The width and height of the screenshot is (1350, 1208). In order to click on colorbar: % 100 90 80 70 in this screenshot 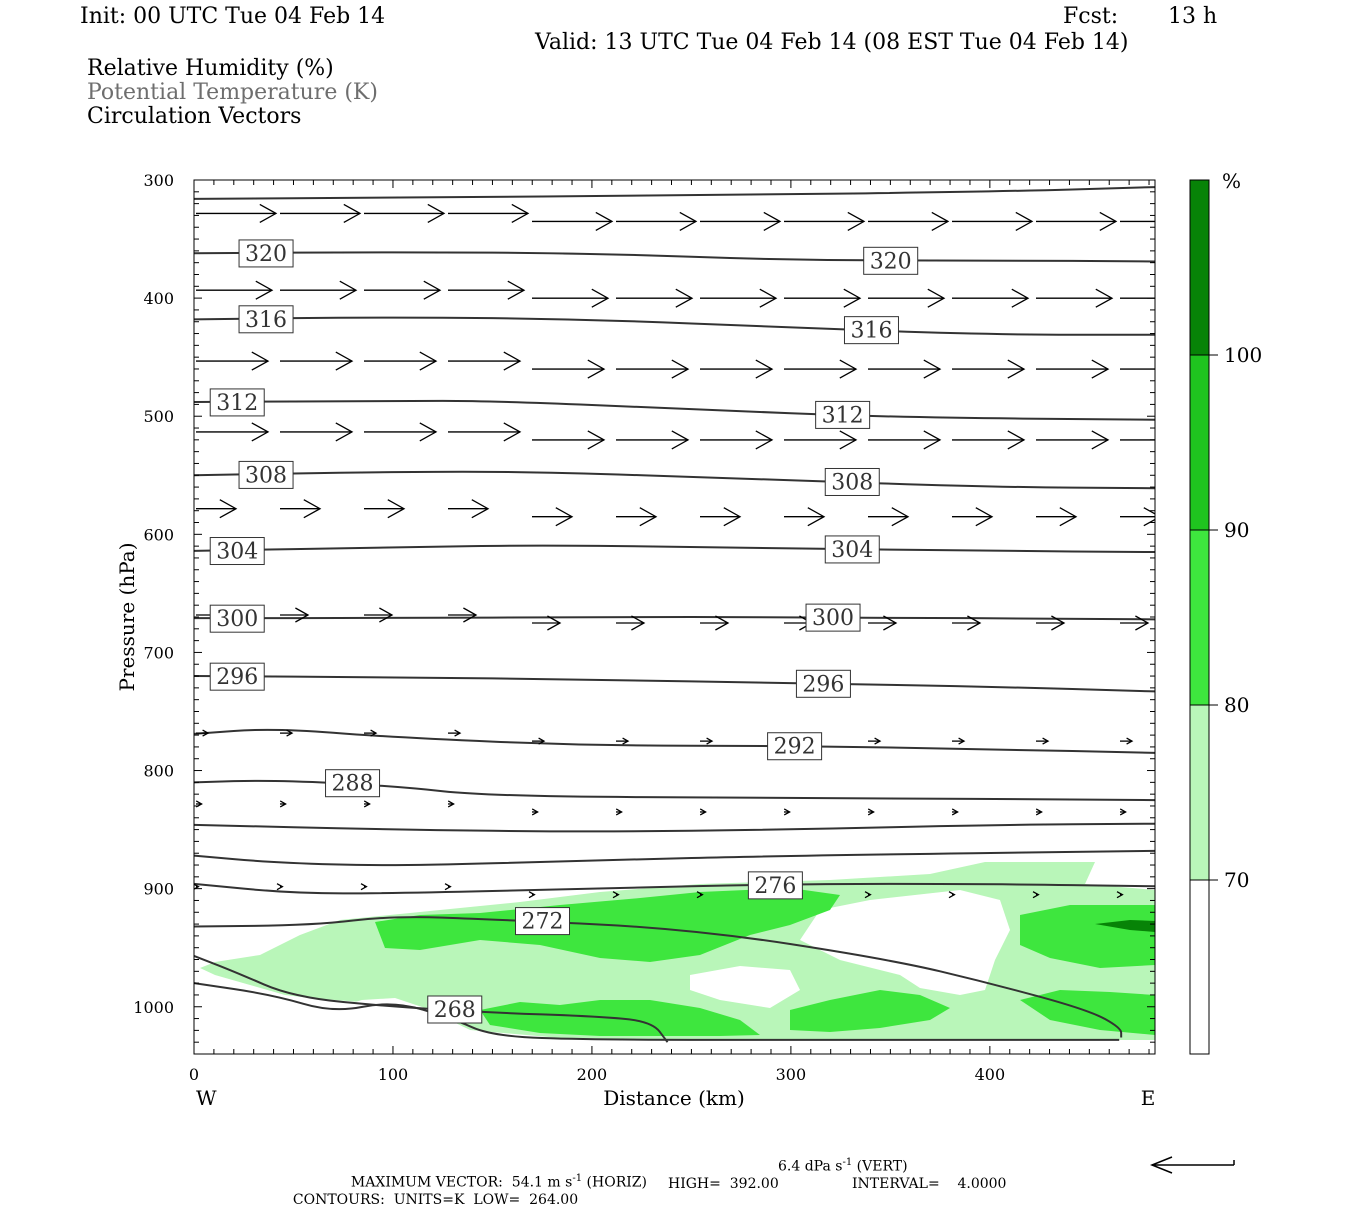, I will do `click(1225, 612)`.